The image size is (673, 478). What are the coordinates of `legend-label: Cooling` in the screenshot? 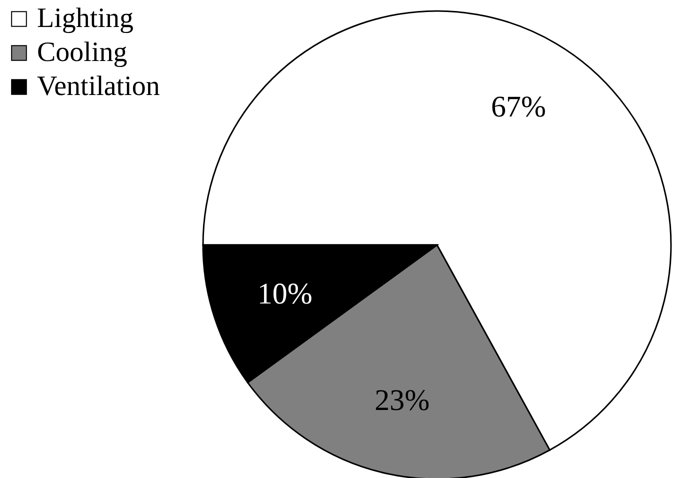 It's located at (82, 52).